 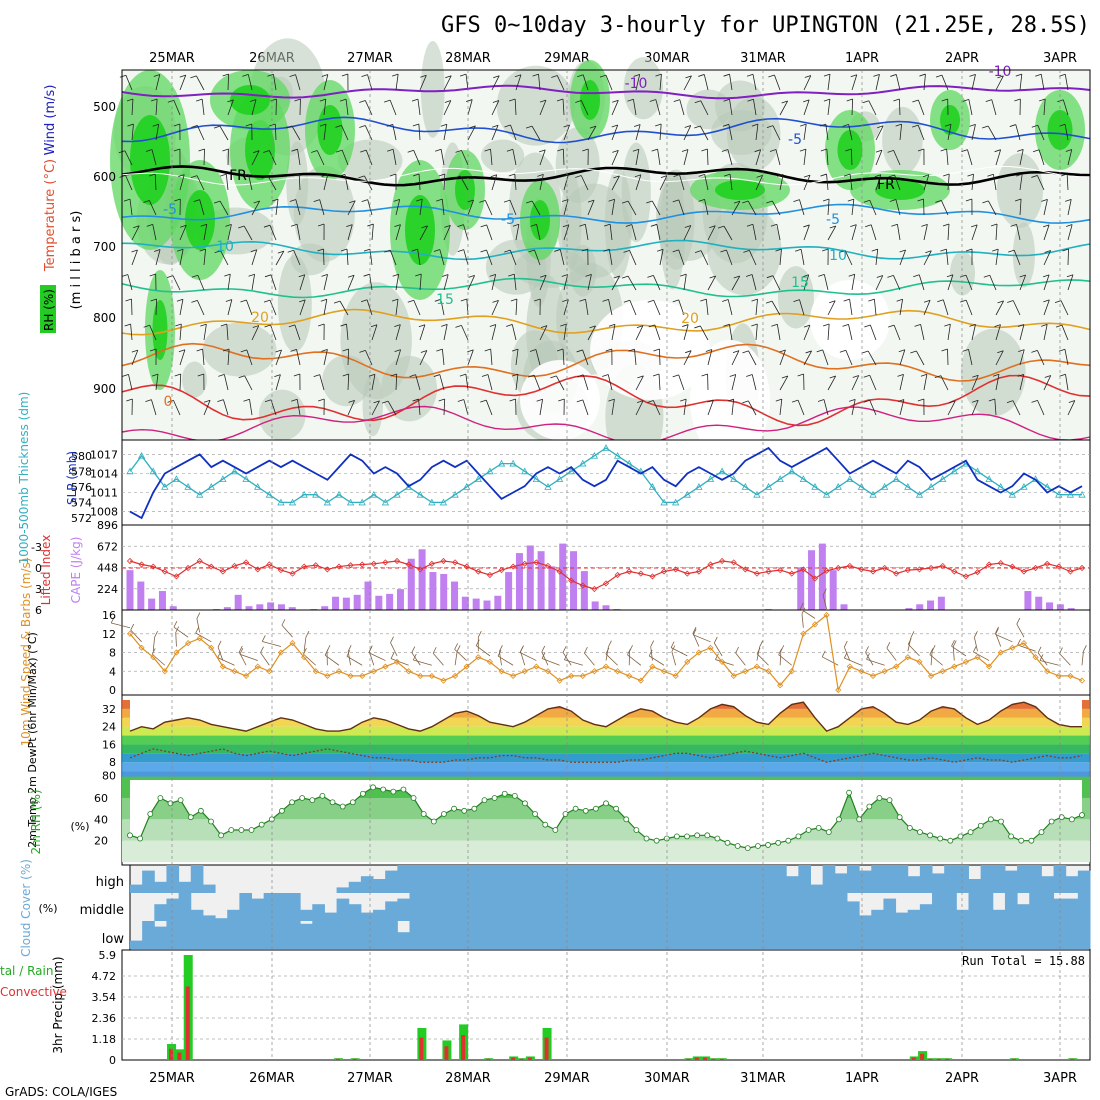 I want to click on wind-barb-10m, so click(x=198, y=625).